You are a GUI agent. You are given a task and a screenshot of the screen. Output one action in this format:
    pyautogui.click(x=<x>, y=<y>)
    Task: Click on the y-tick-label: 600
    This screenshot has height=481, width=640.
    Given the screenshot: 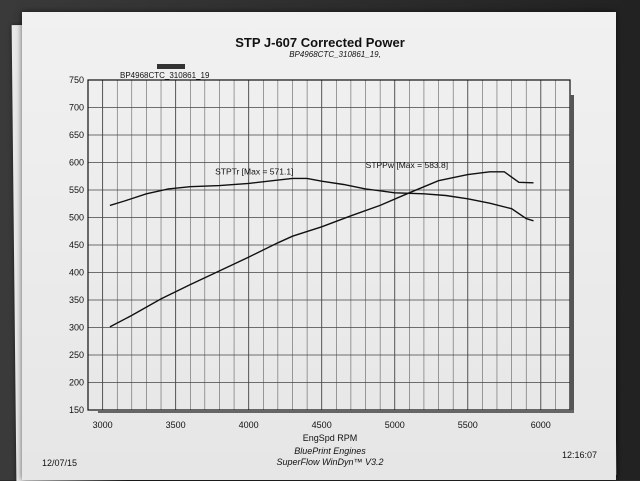 What is the action you would take?
    pyautogui.click(x=76, y=163)
    